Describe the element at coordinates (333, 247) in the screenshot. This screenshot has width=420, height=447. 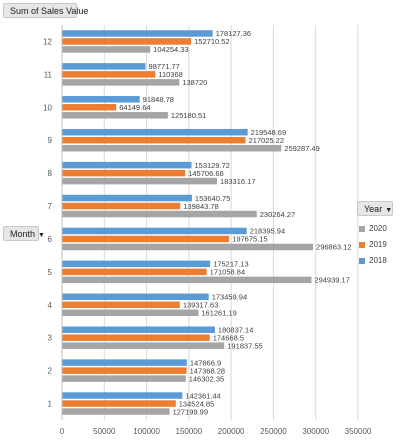
I see `data-label: 296863.12` at that location.